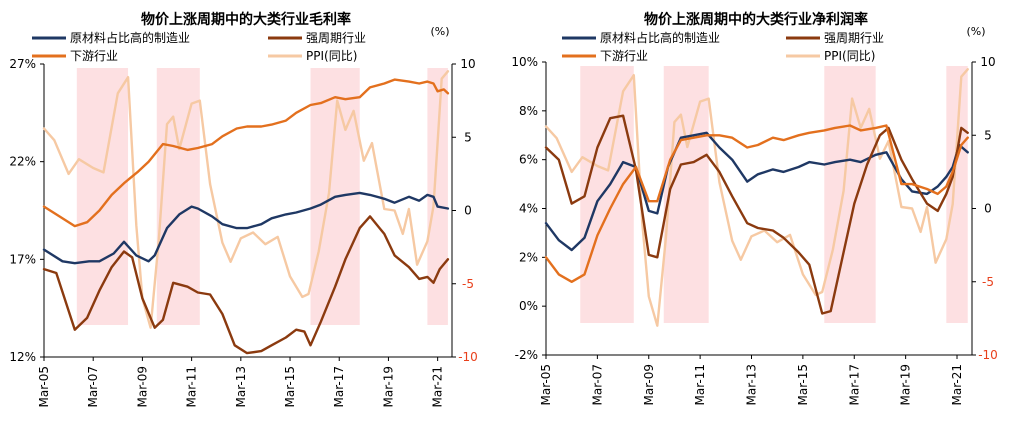 This screenshot has height=424, width=1024. I want to click on left-y-tick-label: 12%, so click(22, 357).